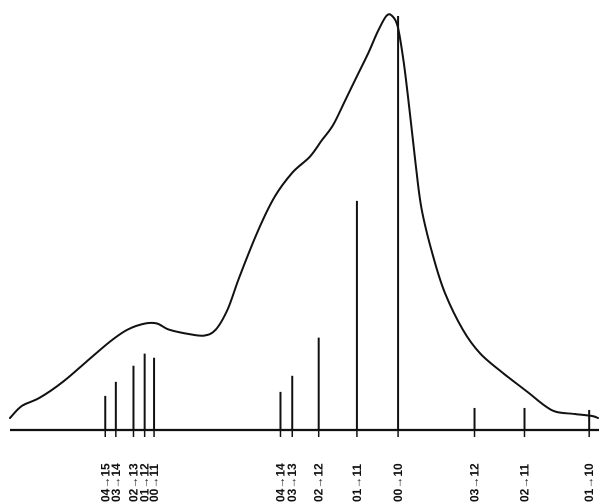 Image resolution: width=601 pixels, height=504 pixels. What do you see at coordinates (347, 433) in the screenshot?
I see `x-axis-ticks` at bounding box center [347, 433].